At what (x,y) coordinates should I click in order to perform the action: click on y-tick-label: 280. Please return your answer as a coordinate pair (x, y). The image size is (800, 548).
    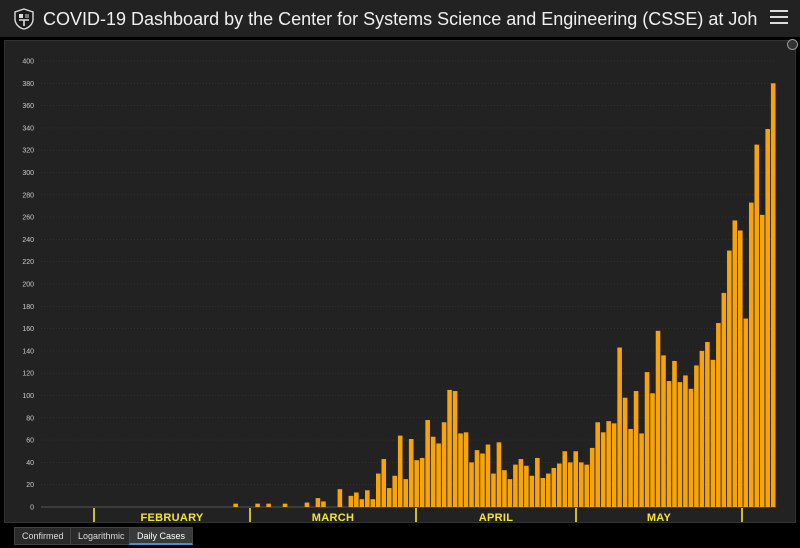
    Looking at the image, I should click on (28, 195).